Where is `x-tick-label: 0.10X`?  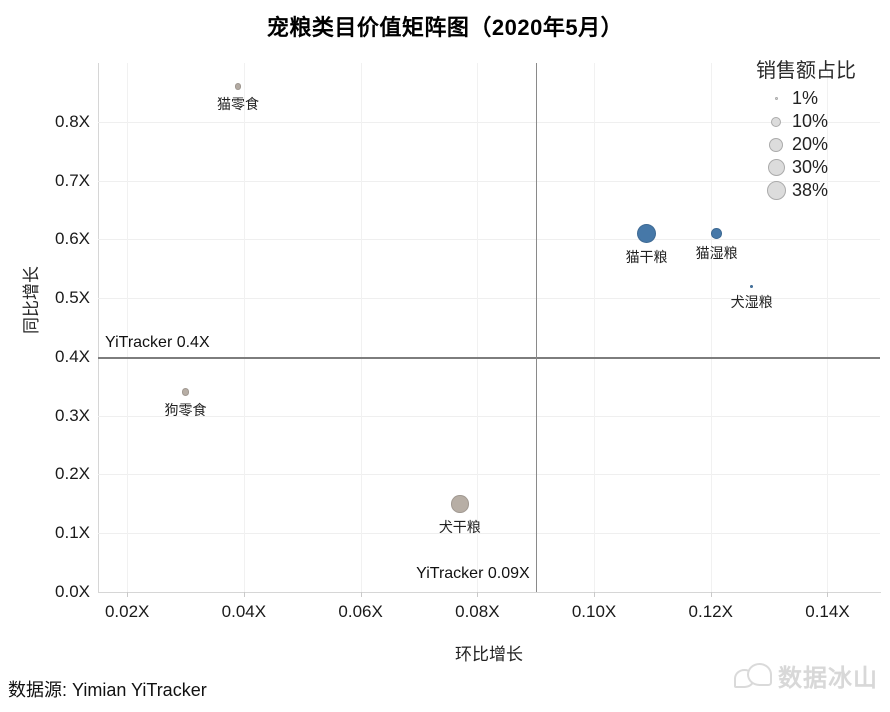
x-tick-label: 0.10X is located at coordinates (594, 611).